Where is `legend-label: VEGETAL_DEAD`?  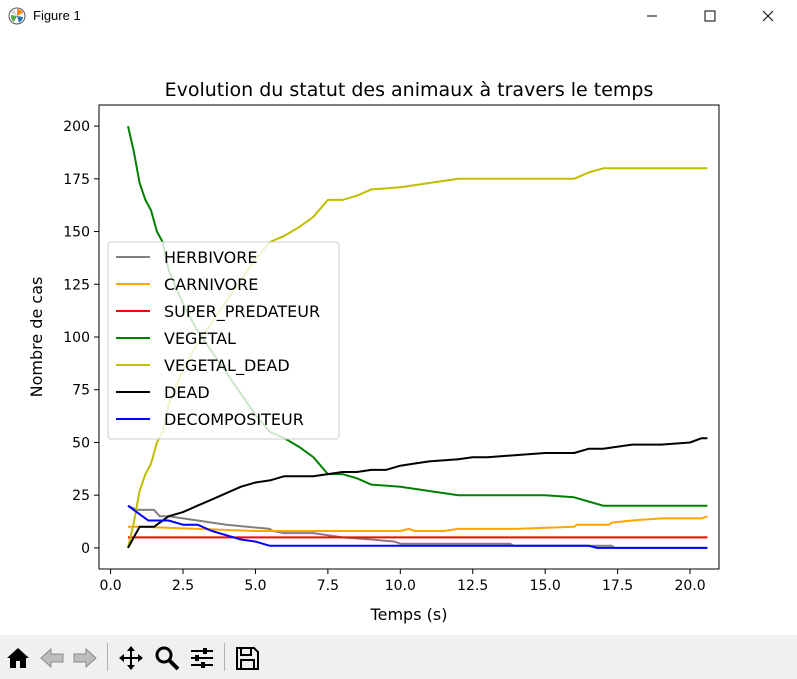
legend-label: VEGETAL_DEAD is located at coordinates (227, 366).